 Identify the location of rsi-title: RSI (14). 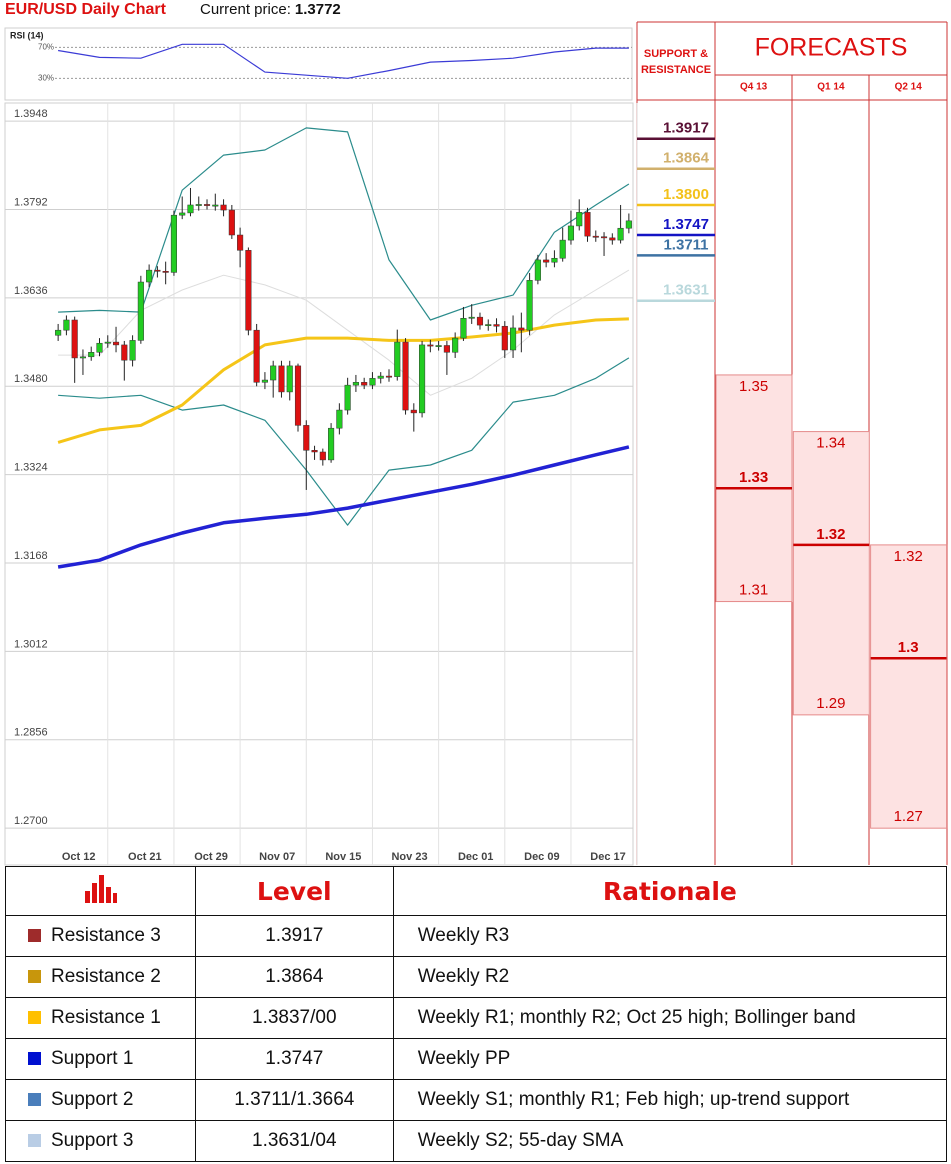
(27, 35).